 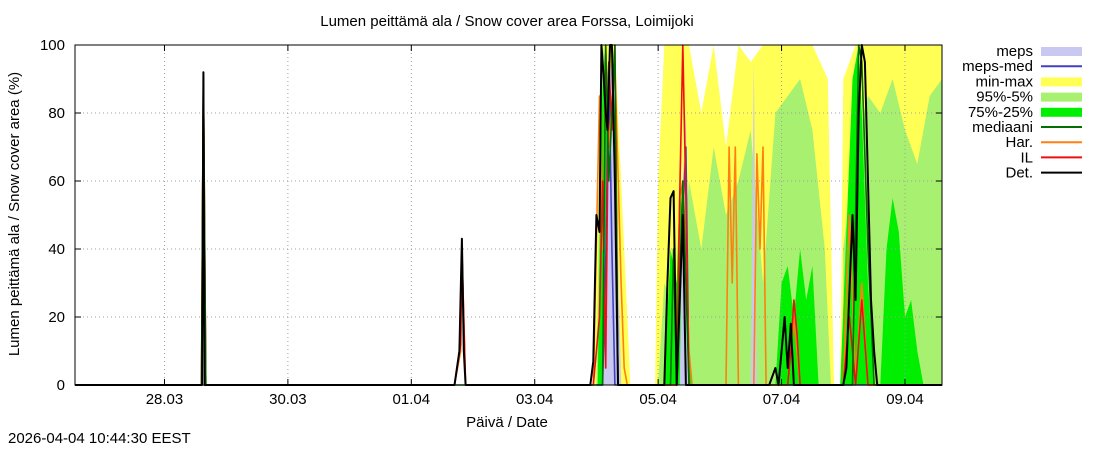 I want to click on legend-label-meps_med: meps-med, so click(x=997, y=66).